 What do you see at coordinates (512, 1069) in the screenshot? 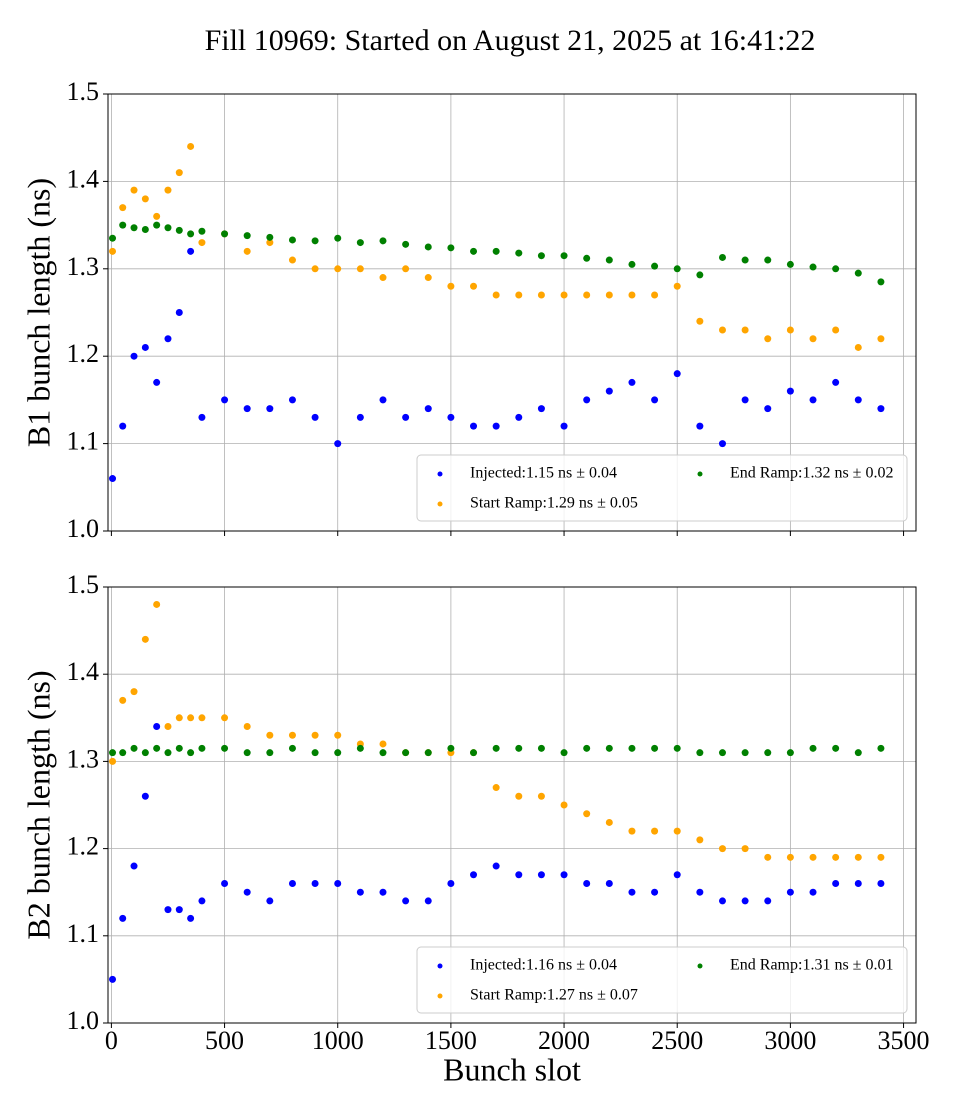
I see `x-axis-label: Bunch slot` at bounding box center [512, 1069].